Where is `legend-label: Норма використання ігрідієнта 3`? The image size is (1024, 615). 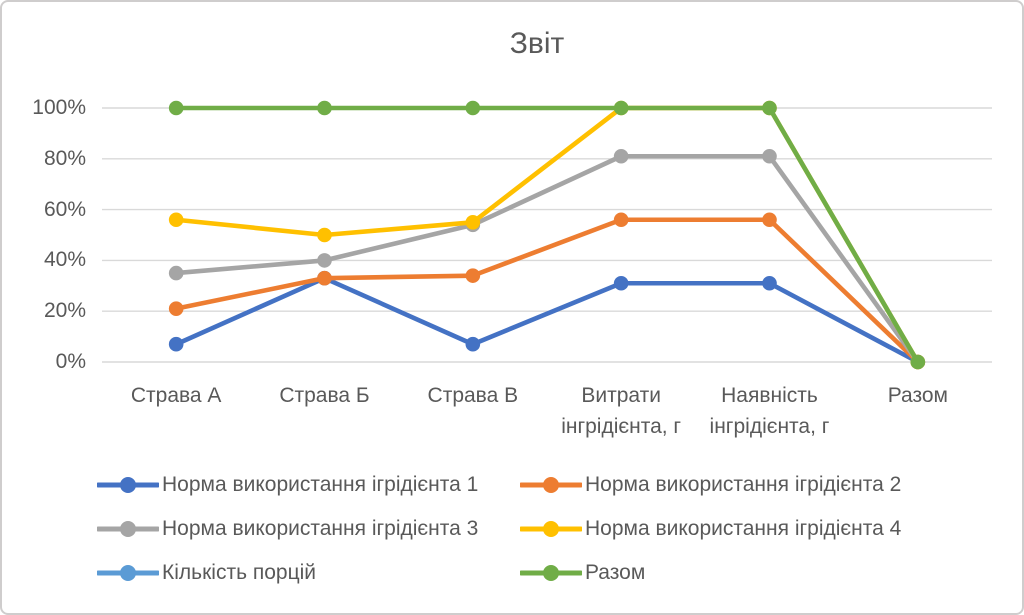
legend-label: Норма використання ігрідієнта 3 is located at coordinates (320, 528).